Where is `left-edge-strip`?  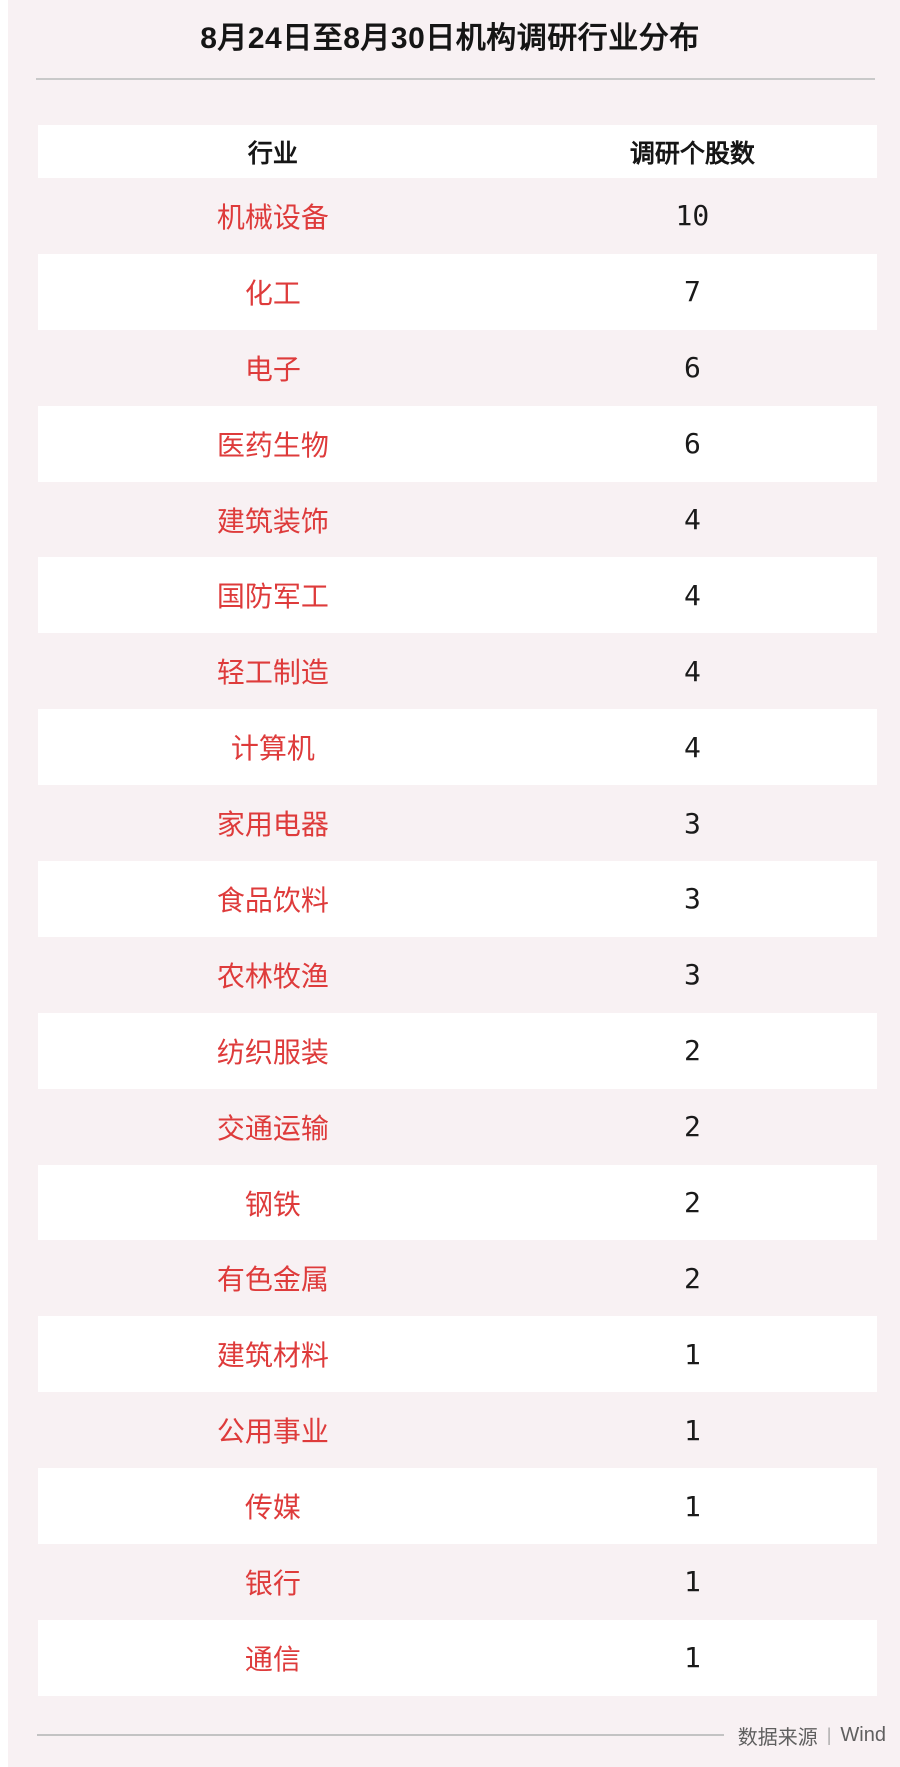 left-edge-strip is located at coordinates (4, 883).